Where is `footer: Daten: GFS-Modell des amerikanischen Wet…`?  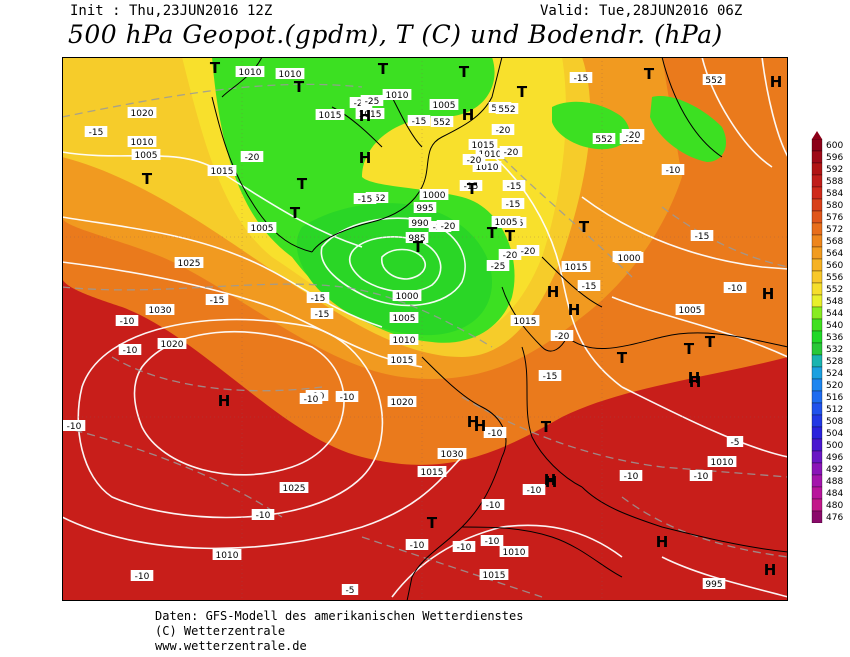
footer: Daten: GFS-Modell des amerikanischen Wet… is located at coordinates (339, 631).